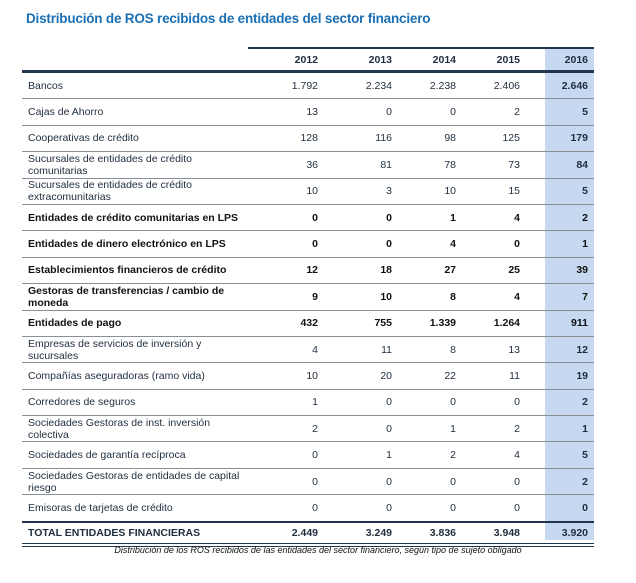  I want to click on table-row: Bancos 1.792 2.234 2.238 2.406 2.646, so click(308, 85).